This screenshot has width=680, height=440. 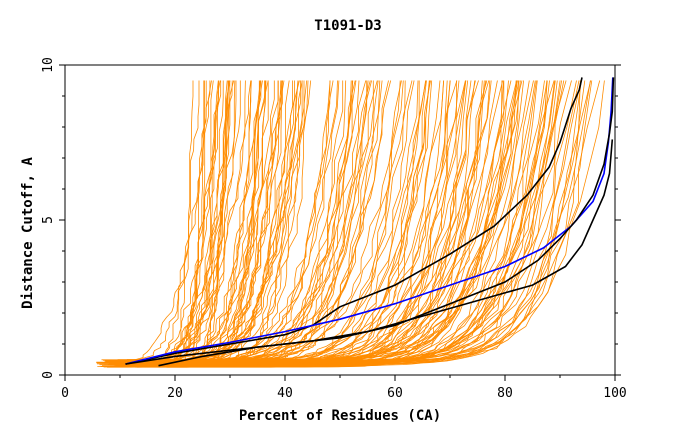 What do you see at coordinates (347, 26) in the screenshot?
I see `chart-title: T1091-D3` at bounding box center [347, 26].